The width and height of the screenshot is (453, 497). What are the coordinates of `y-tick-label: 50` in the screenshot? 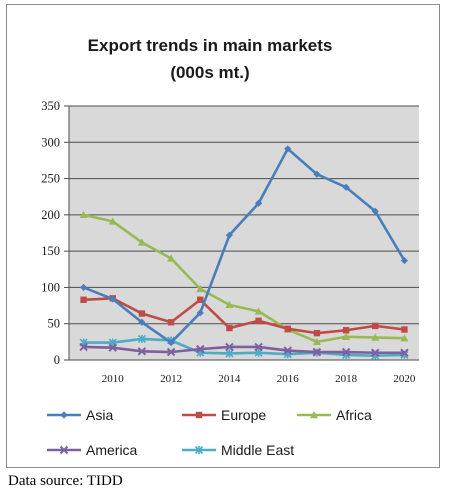 It's located at (54, 324).